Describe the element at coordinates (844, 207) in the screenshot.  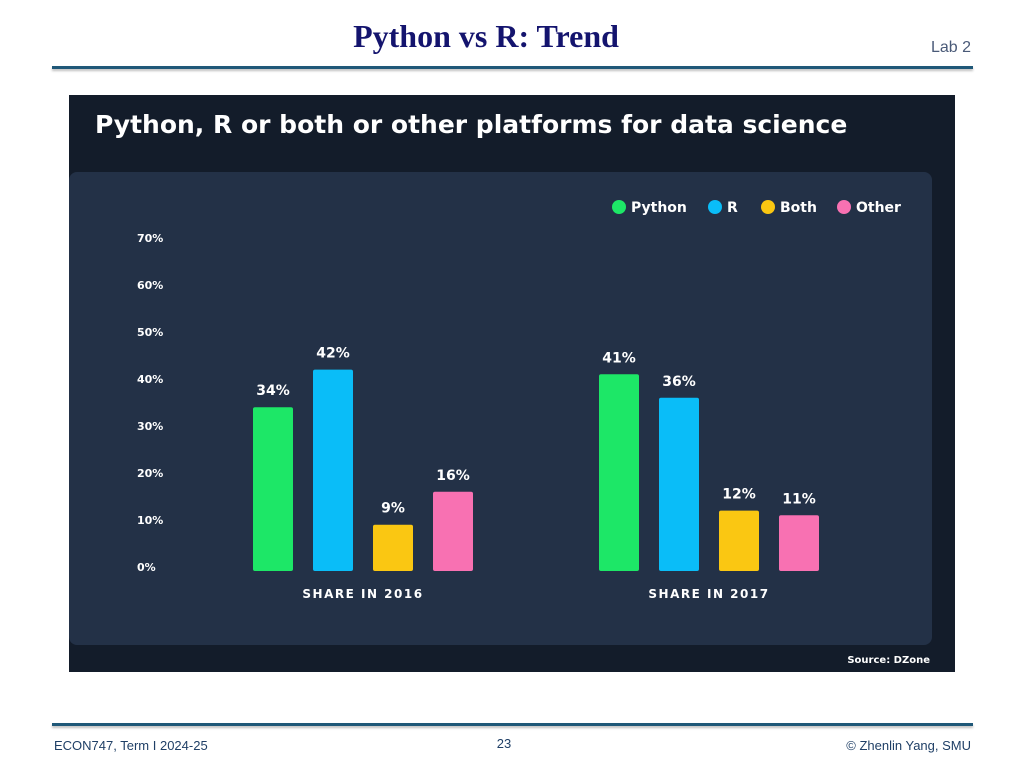
I see `legend-dot-other` at that location.